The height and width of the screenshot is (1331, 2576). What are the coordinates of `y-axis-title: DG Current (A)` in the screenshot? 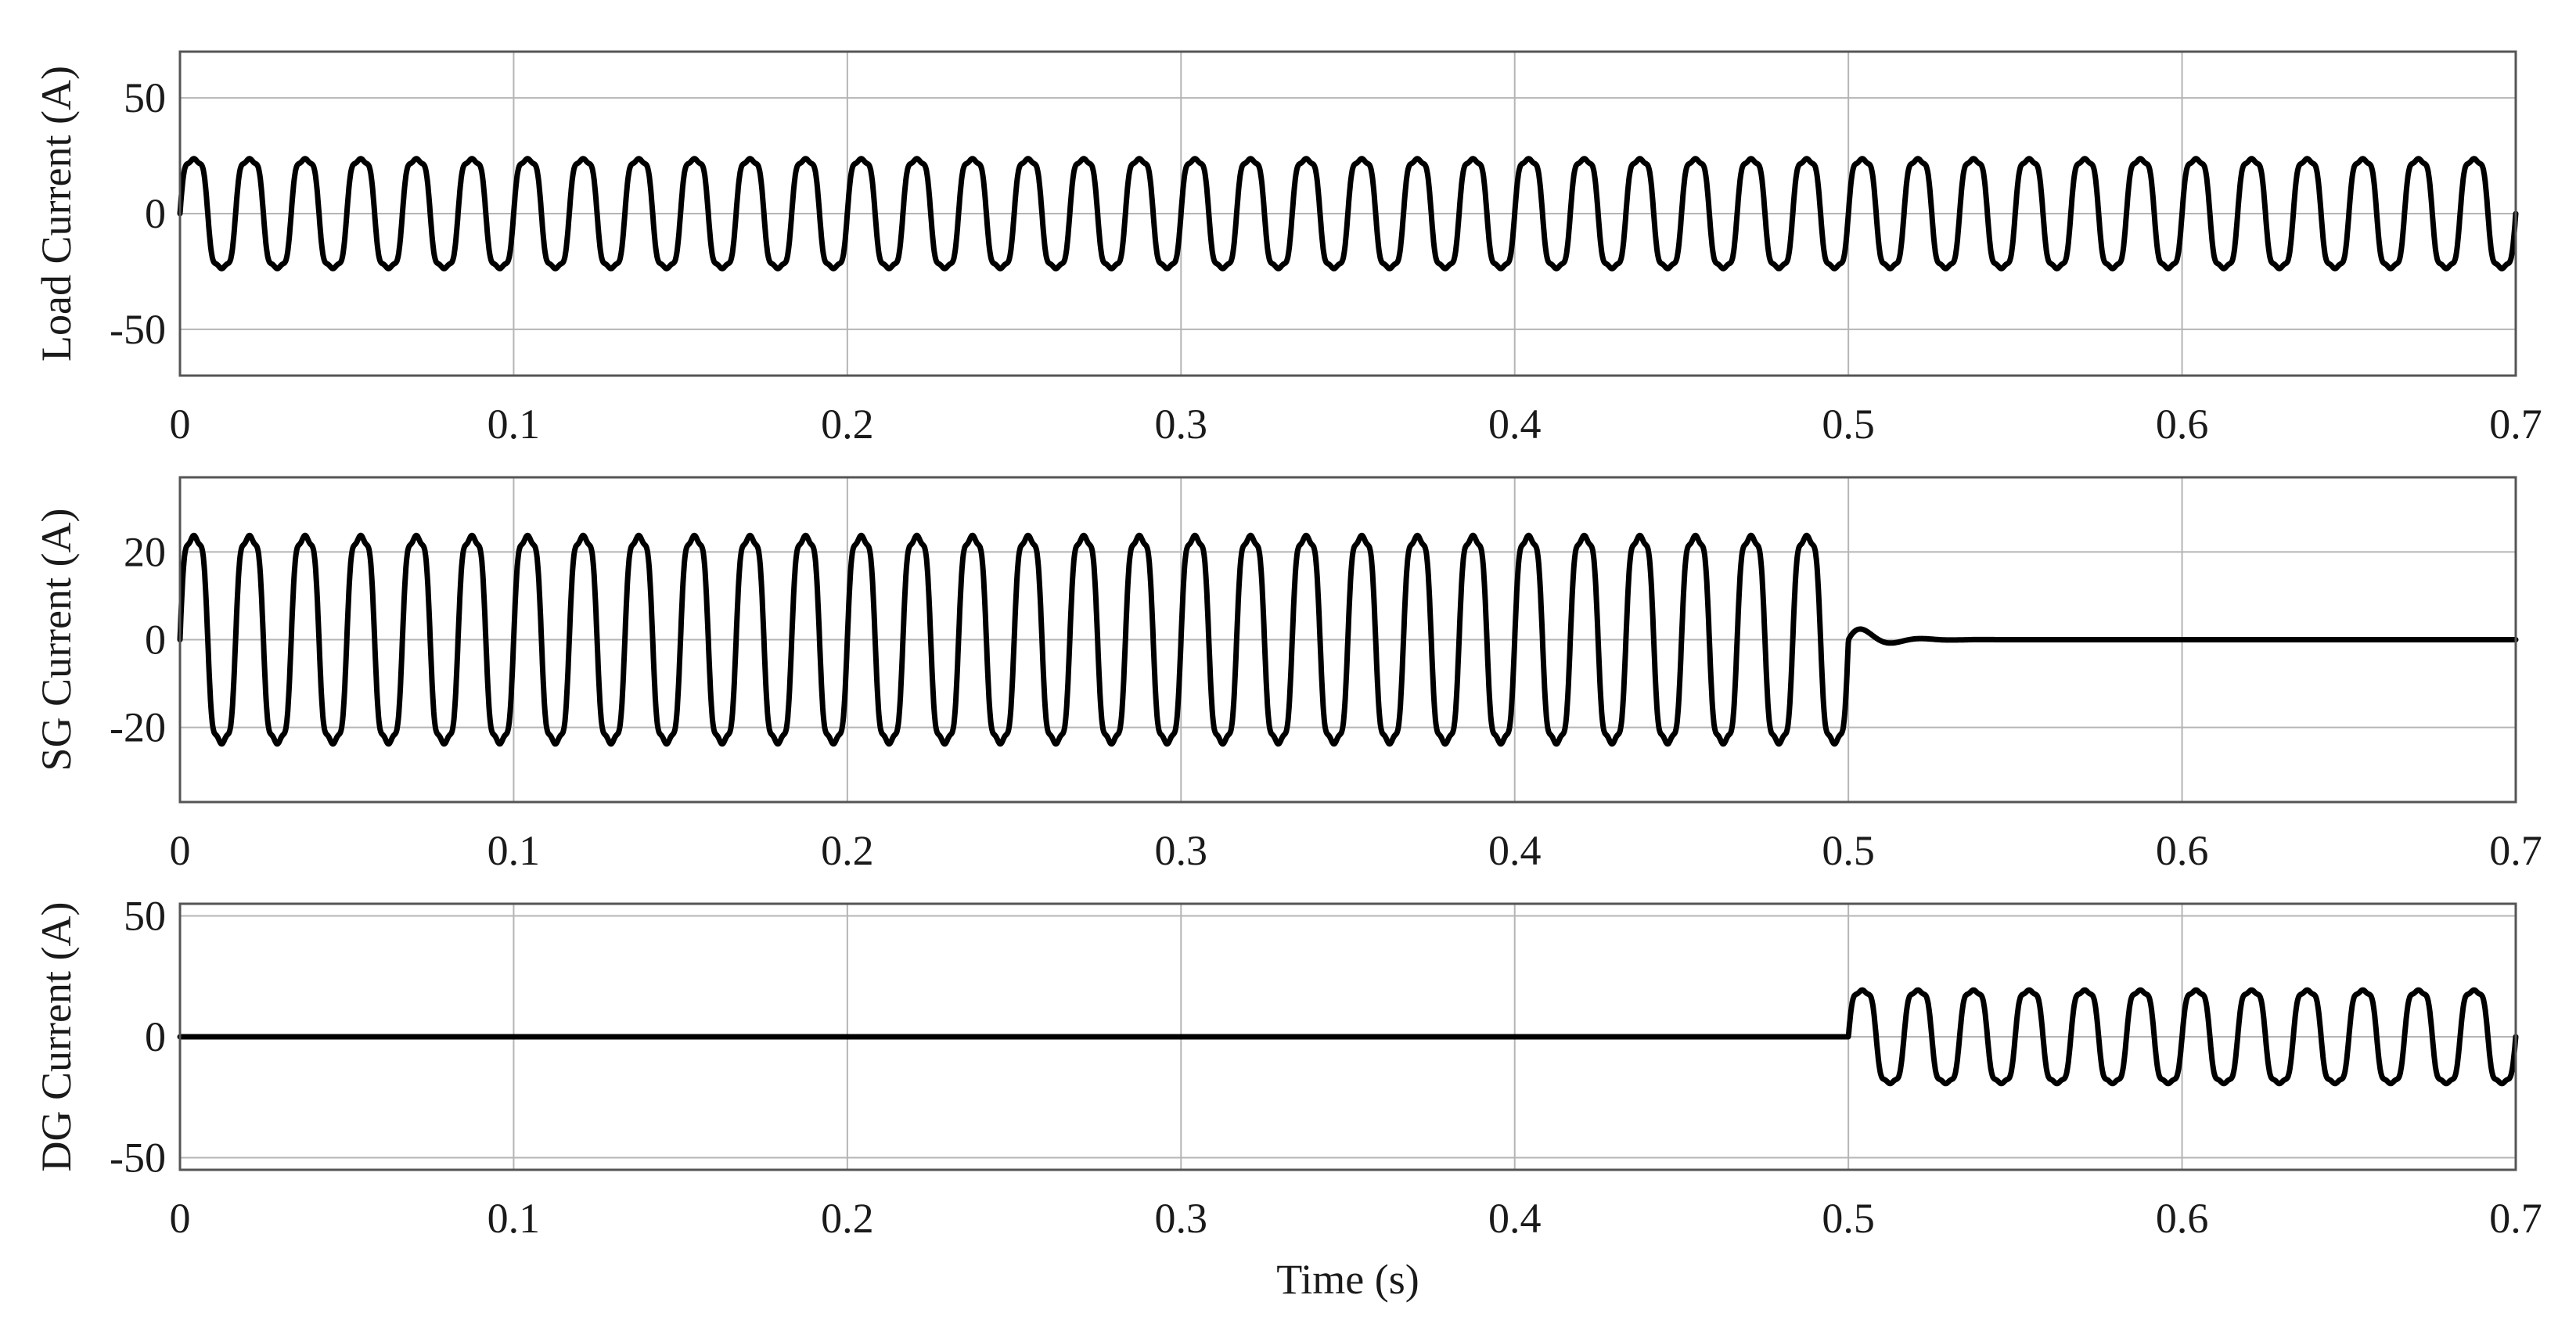 It's located at (57, 1037).